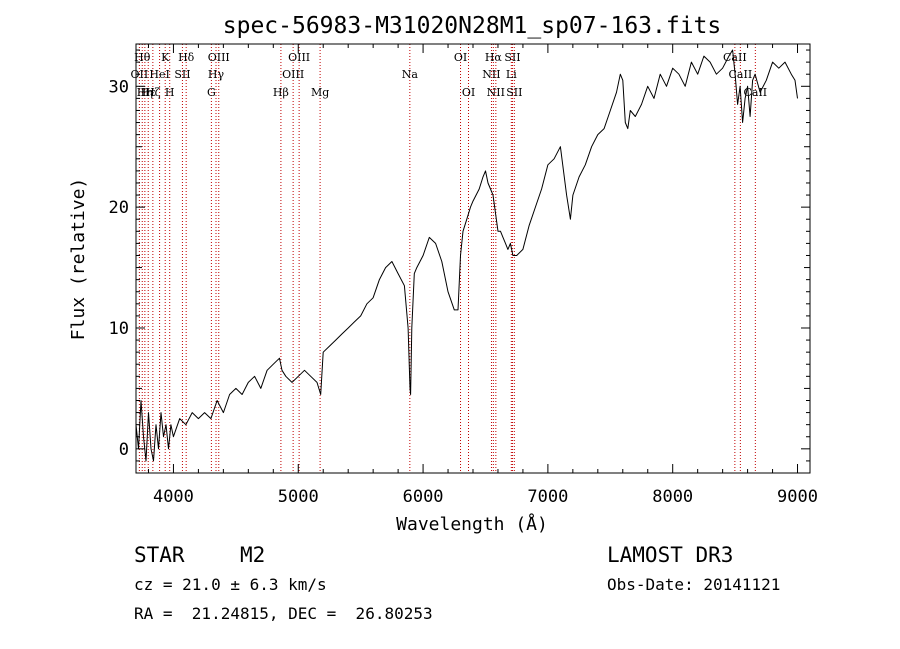 This screenshot has width=900, height=649. What do you see at coordinates (211, 92) in the screenshot?
I see `line-label: G` at bounding box center [211, 92].